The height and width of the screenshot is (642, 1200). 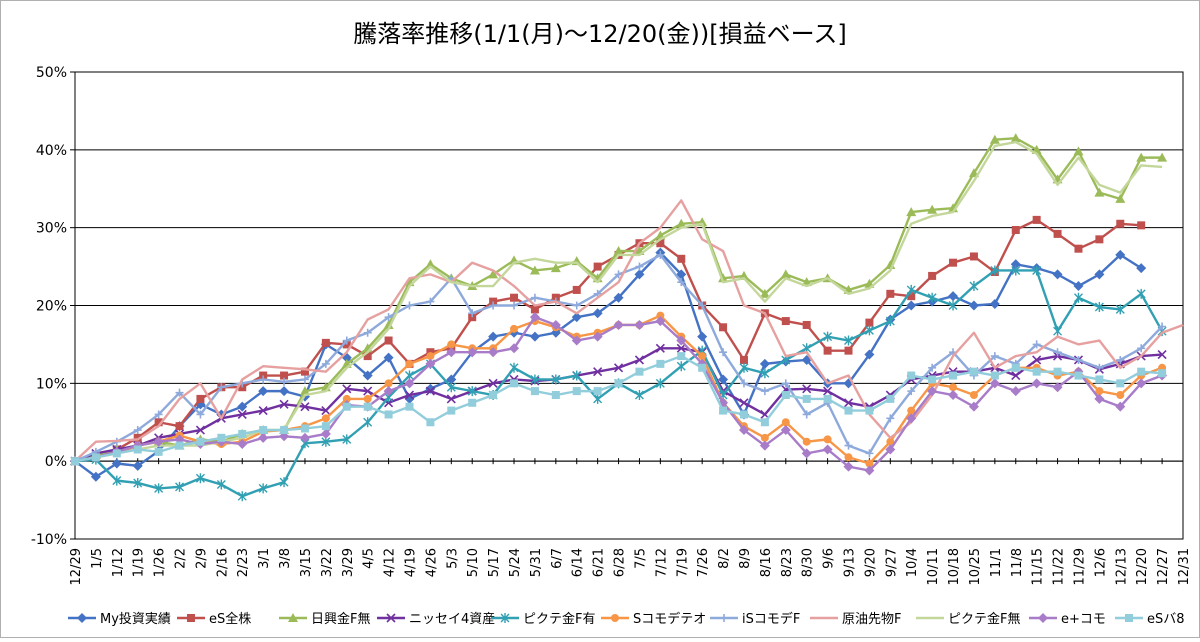 What do you see at coordinates (850, 562) in the screenshot?
I see `x-tick-label: 9/13` at bounding box center [850, 562].